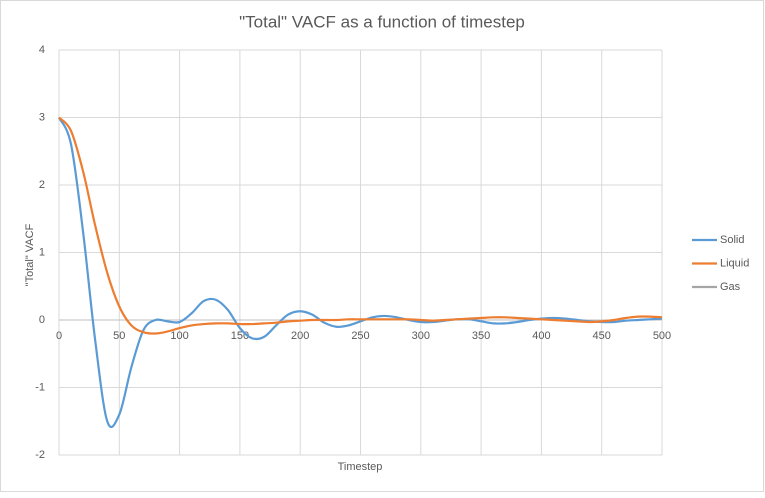 Image resolution: width=765 pixels, height=498 pixels. What do you see at coordinates (42, 50) in the screenshot?
I see `y-tick-label: 4` at bounding box center [42, 50].